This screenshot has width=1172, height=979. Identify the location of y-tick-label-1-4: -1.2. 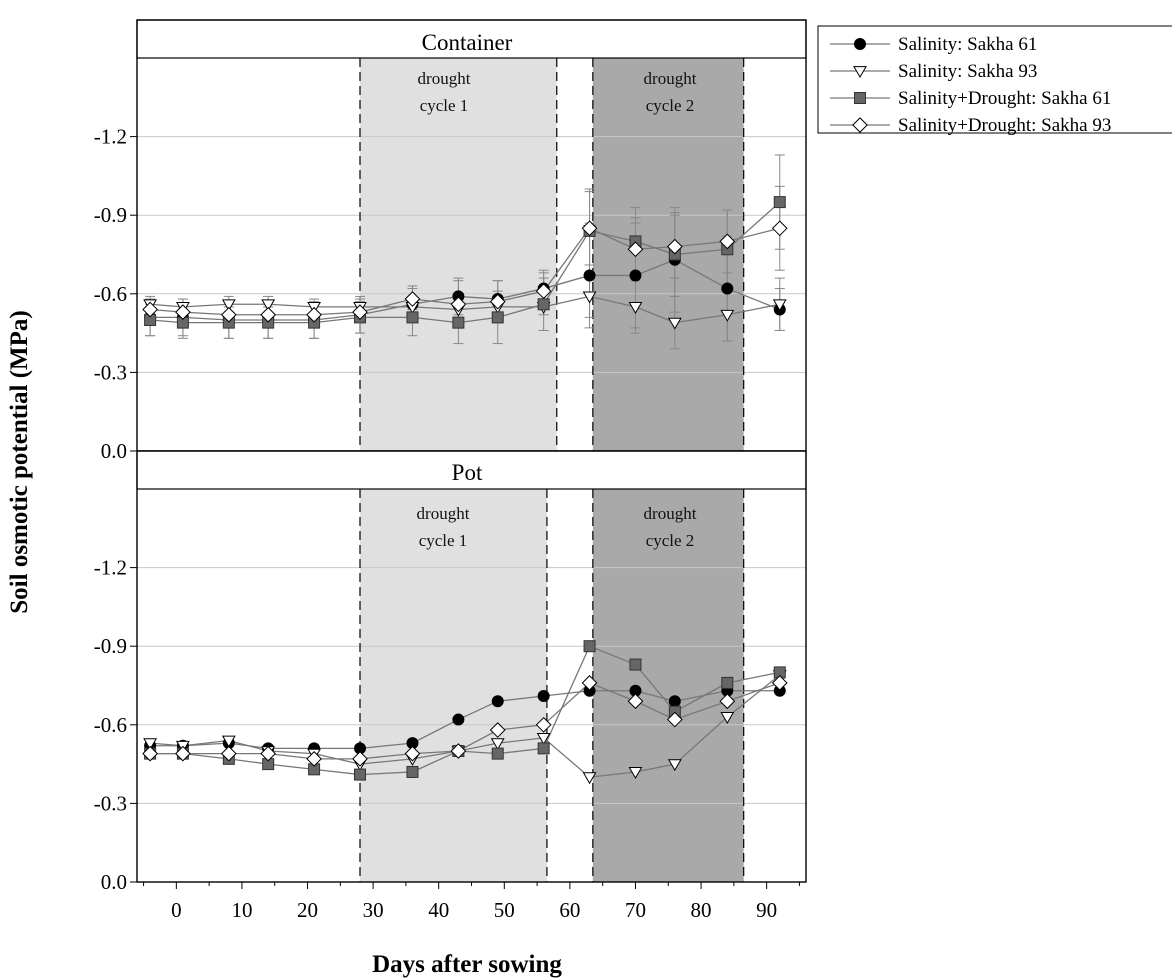
(110, 568).